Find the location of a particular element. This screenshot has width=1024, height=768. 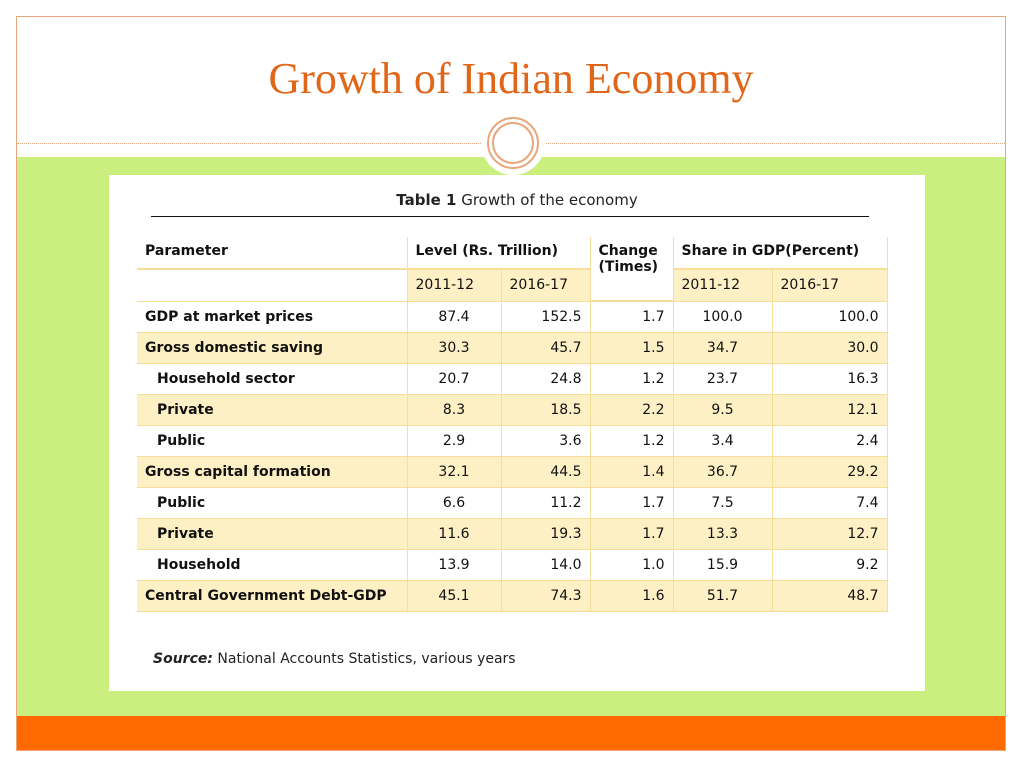

cell-change: 1.0 is located at coordinates (632, 565).